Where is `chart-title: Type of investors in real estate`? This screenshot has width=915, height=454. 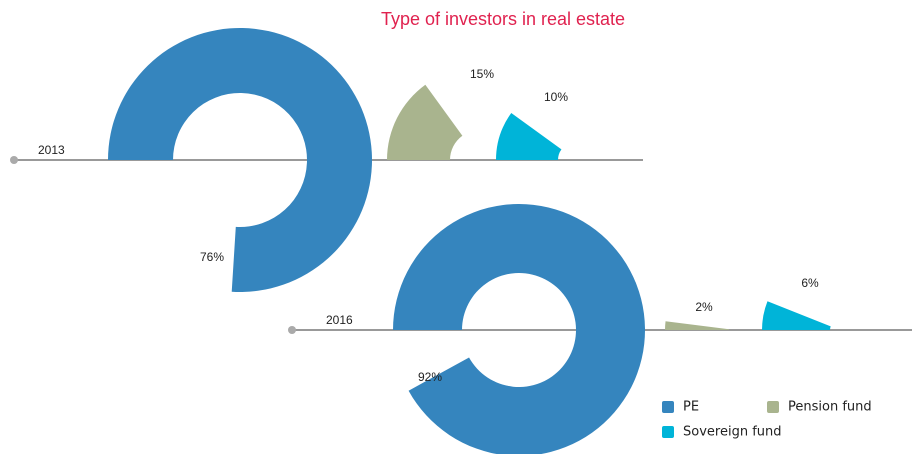 chart-title: Type of investors in real estate is located at coordinates (503, 19).